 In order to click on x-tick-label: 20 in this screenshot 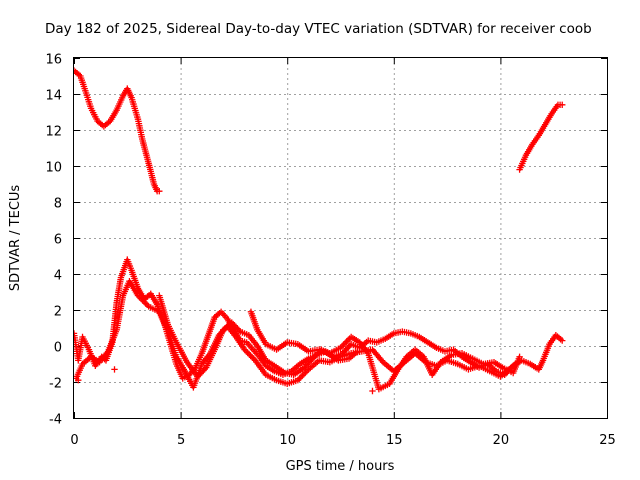, I will do `click(501, 440)`.